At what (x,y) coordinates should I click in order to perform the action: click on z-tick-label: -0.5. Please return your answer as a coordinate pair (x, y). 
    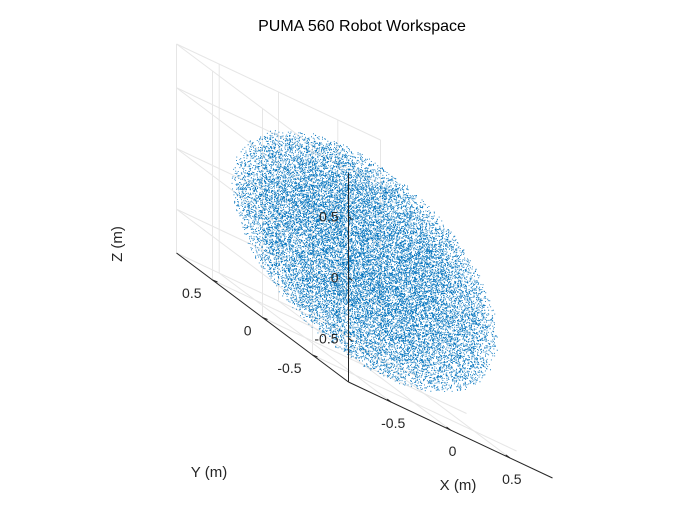
    Looking at the image, I should click on (326, 338).